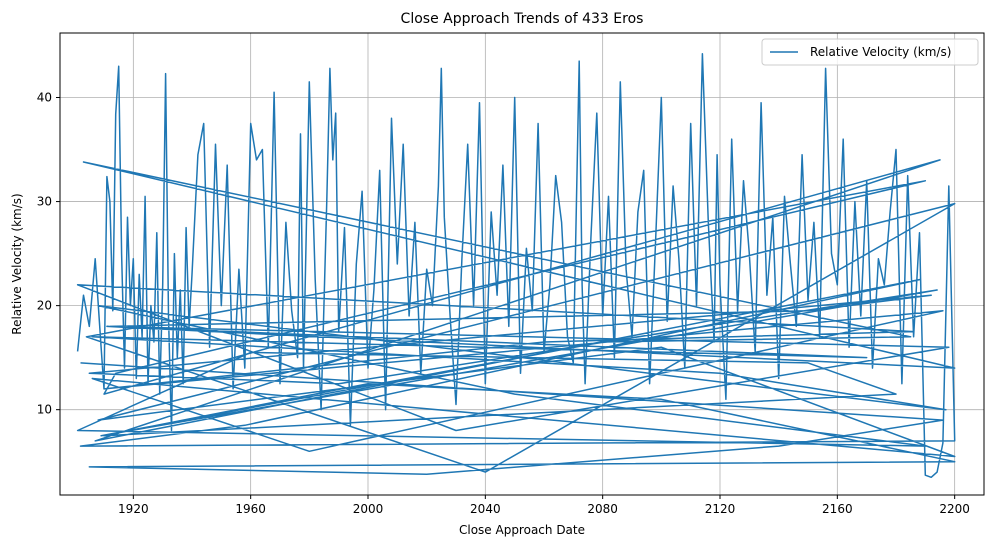  I want to click on x-tick-label: 2200, so click(954, 509).